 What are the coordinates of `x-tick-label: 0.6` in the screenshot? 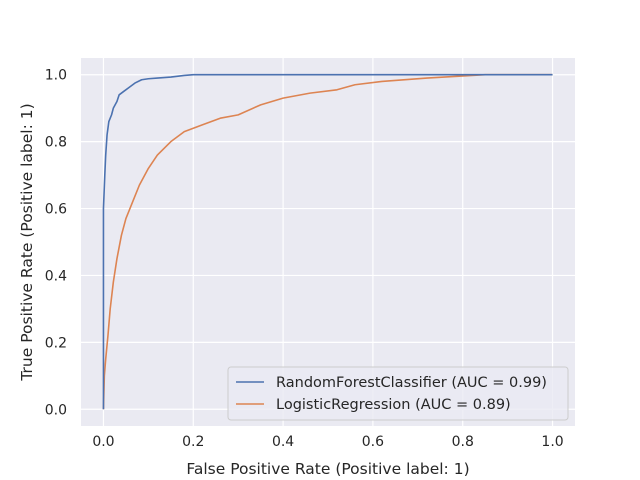 It's located at (373, 442).